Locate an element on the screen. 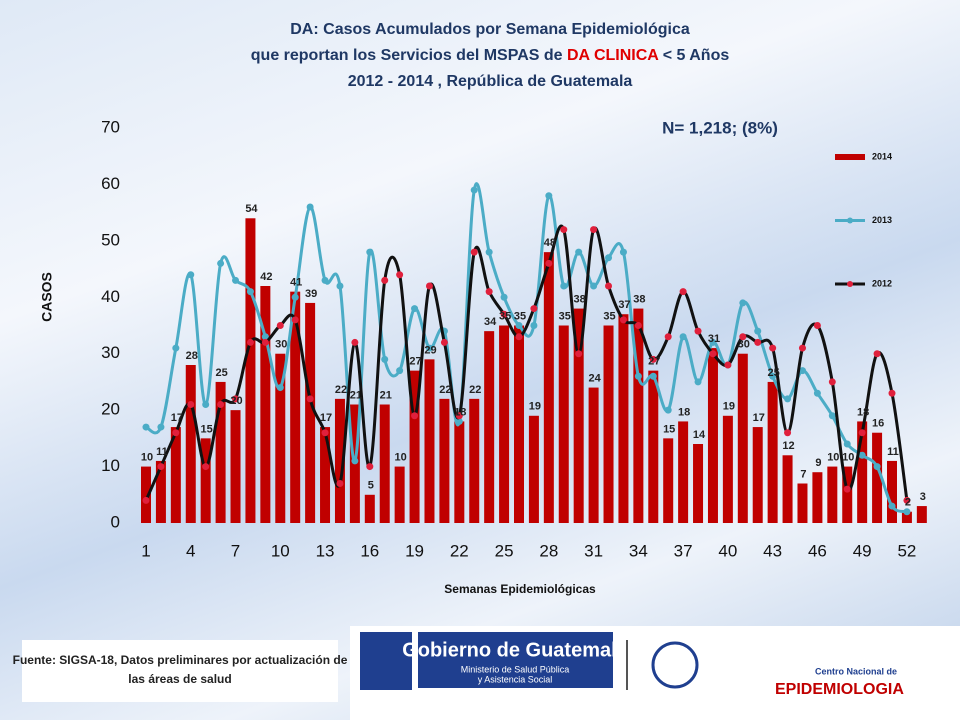 The width and height of the screenshot is (960, 720). data-label: 21 is located at coordinates (386, 395).